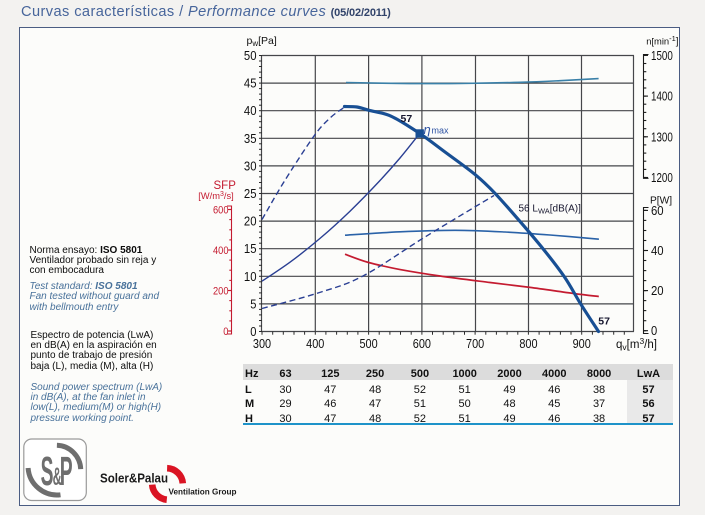 The height and width of the screenshot is (515, 705). What do you see at coordinates (47, 471) in the screenshot?
I see `svg-text: S` at bounding box center [47, 471].